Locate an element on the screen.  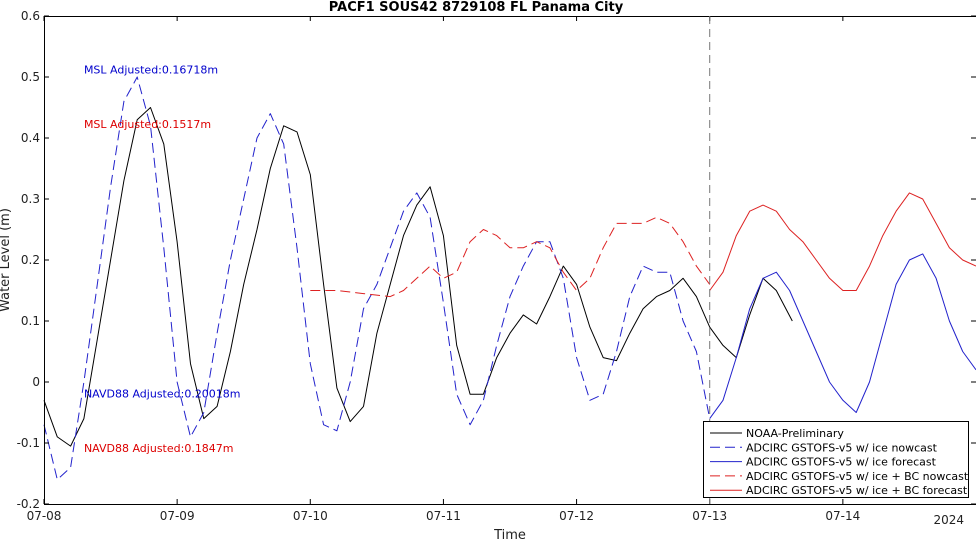
x-tick-label: 07-11 is located at coordinates (443, 516).